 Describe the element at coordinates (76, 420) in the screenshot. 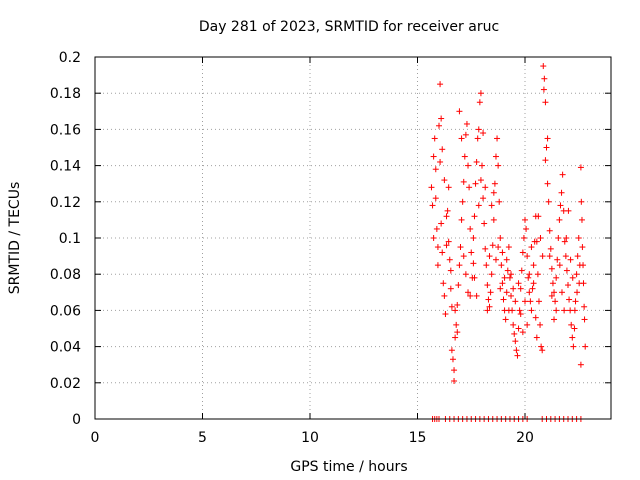

I see `y-tick-label: 0` at that location.